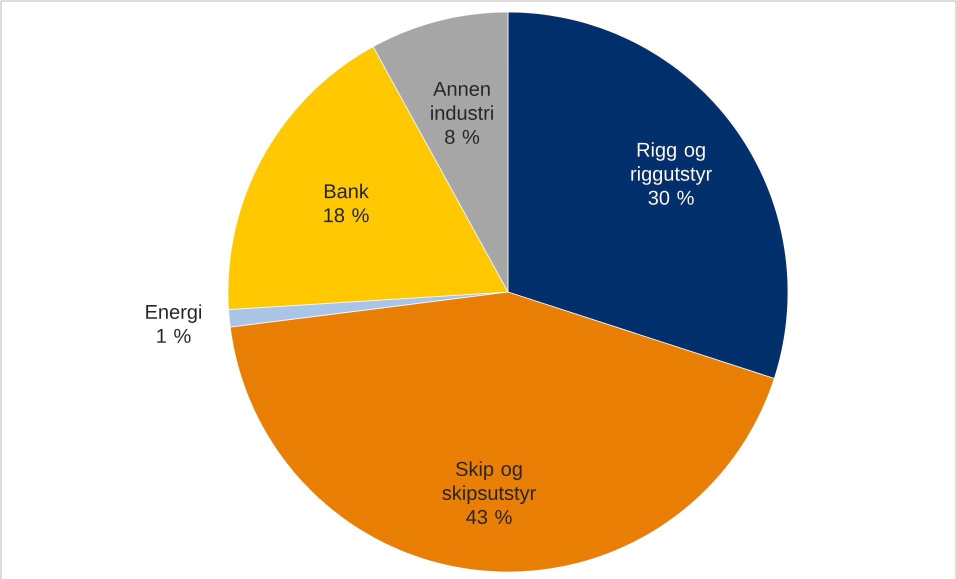 The height and width of the screenshot is (579, 957). I want to click on data-label: 43 %, so click(489, 517).